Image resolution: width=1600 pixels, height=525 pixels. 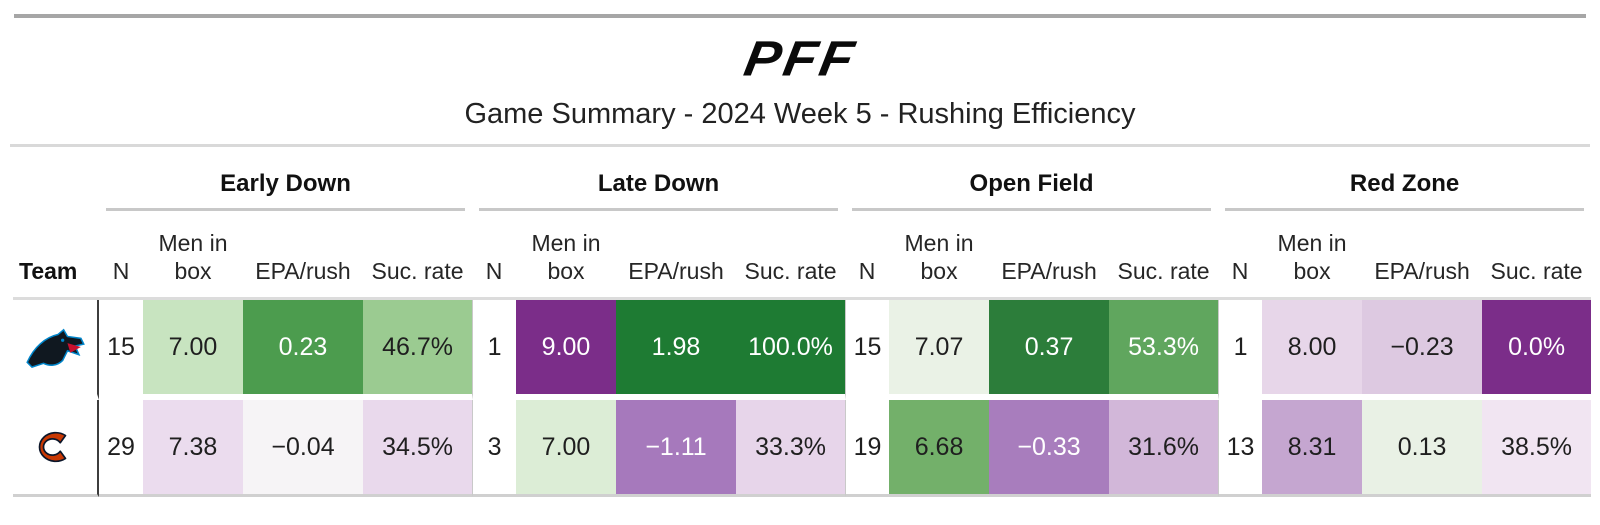 What do you see at coordinates (1240, 448) in the screenshot?
I see `n-cell: 13` at bounding box center [1240, 448].